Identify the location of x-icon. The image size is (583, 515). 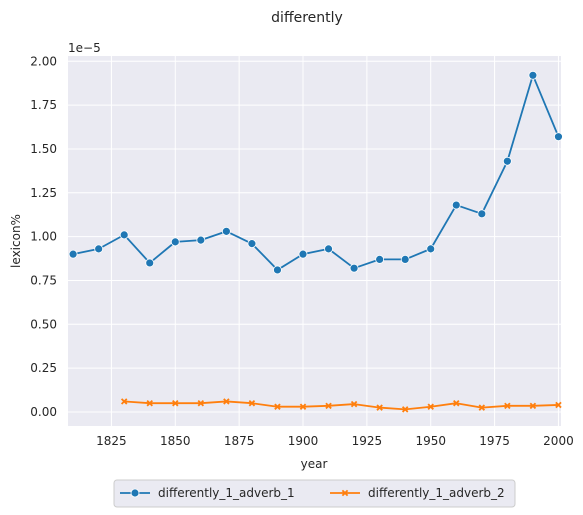
(345, 493).